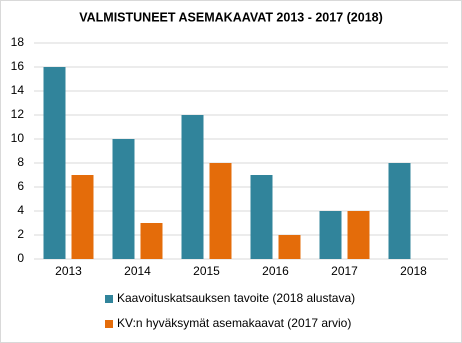 The width and height of the screenshot is (462, 343). What do you see at coordinates (20, 258) in the screenshot?
I see `y-tick-label: 0` at bounding box center [20, 258].